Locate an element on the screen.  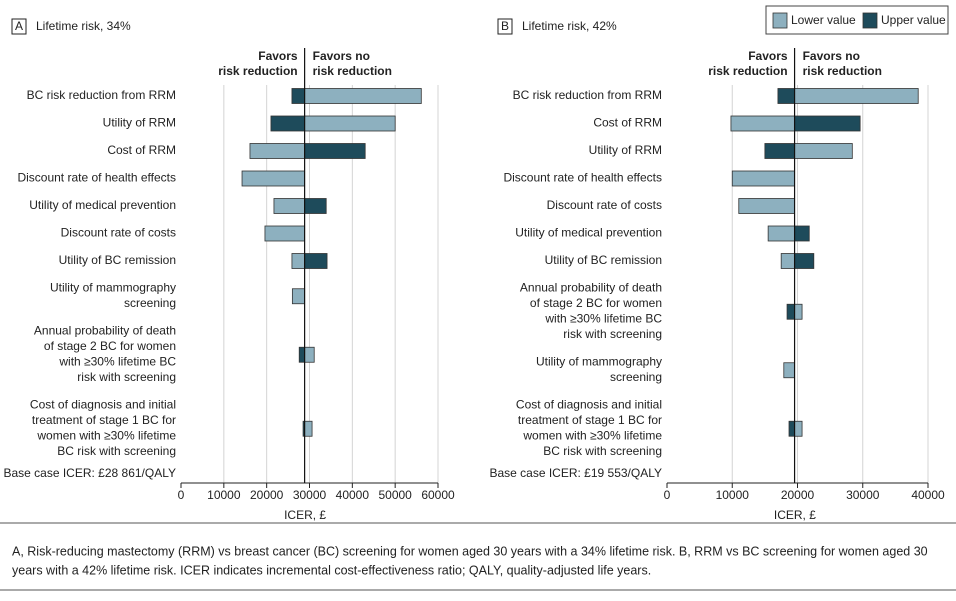
base-case-label: Base case ICER: £28 861/QALY is located at coordinates (89, 473).